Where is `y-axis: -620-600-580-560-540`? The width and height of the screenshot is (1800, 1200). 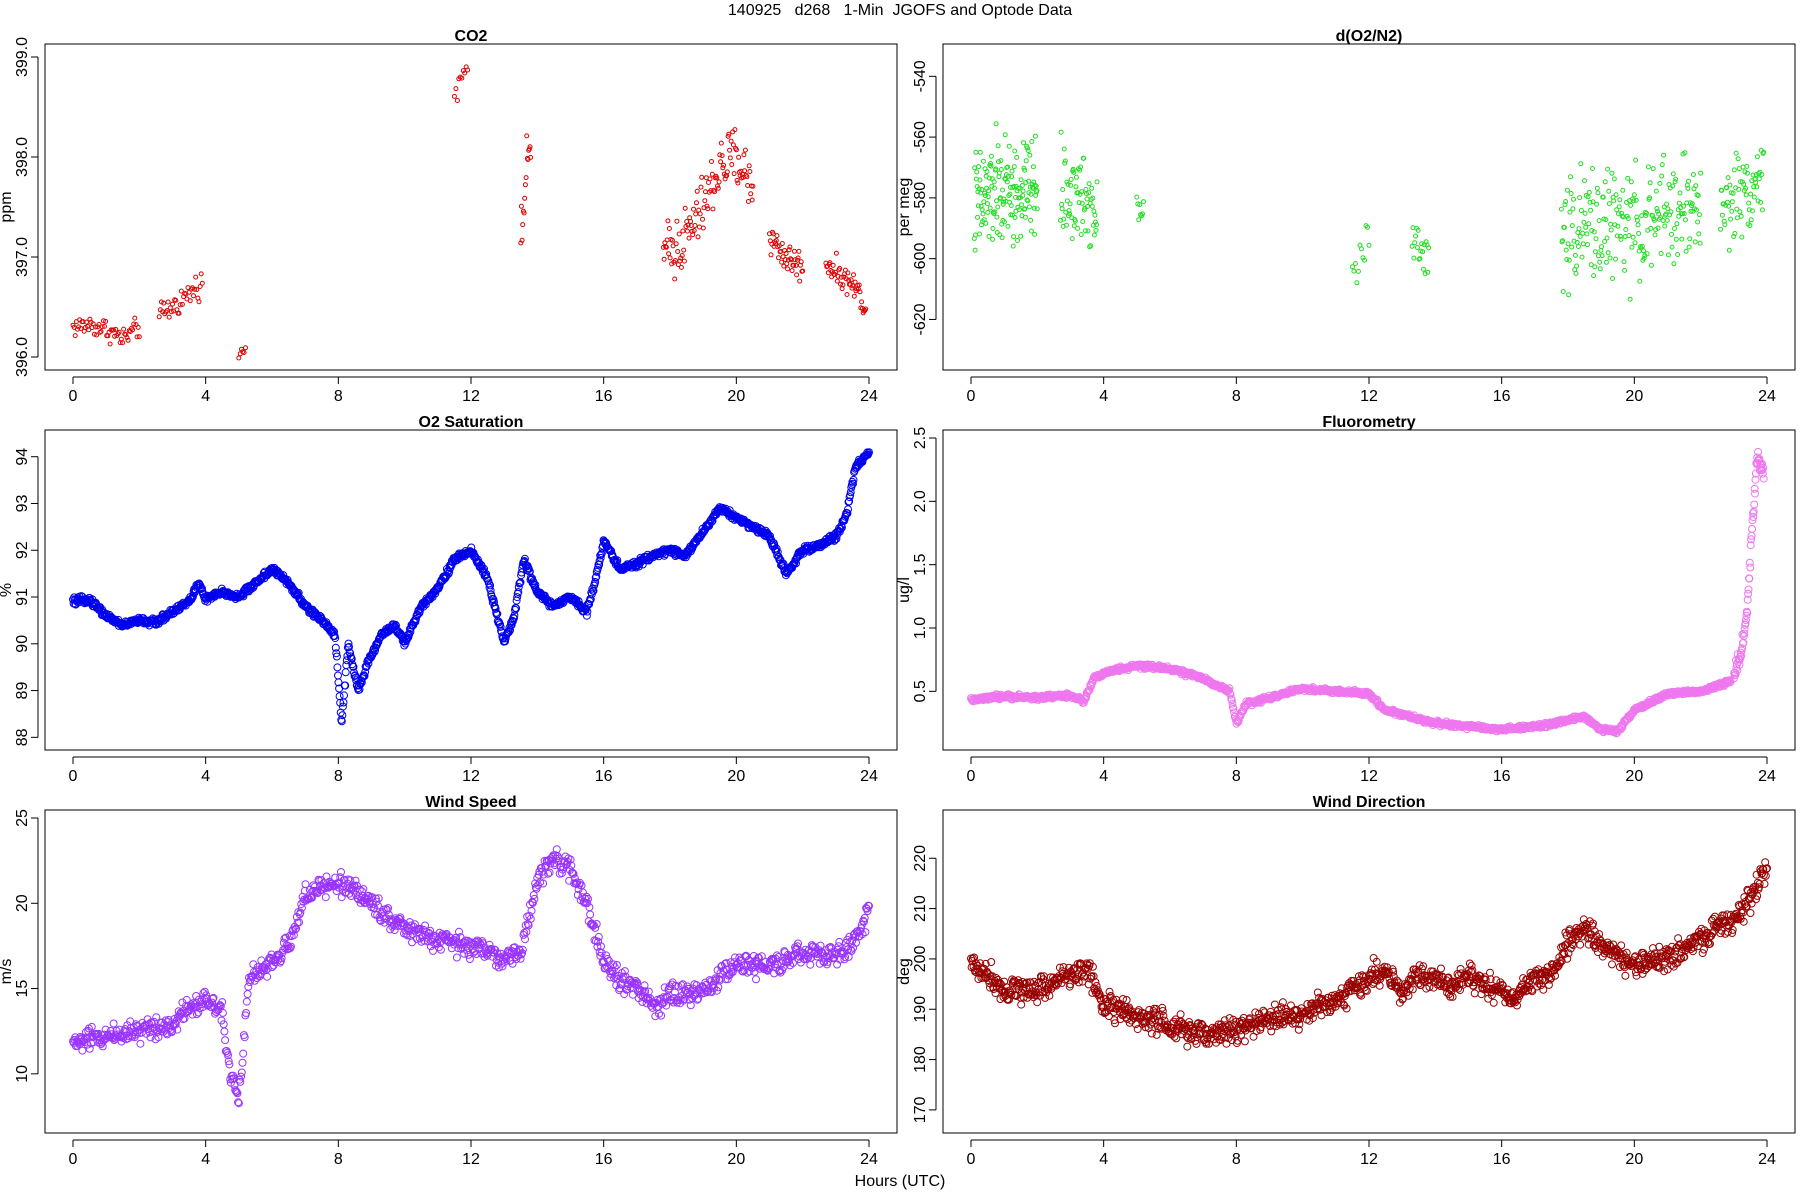
y-axis: -620-600-580-560-540 is located at coordinates (924, 197).